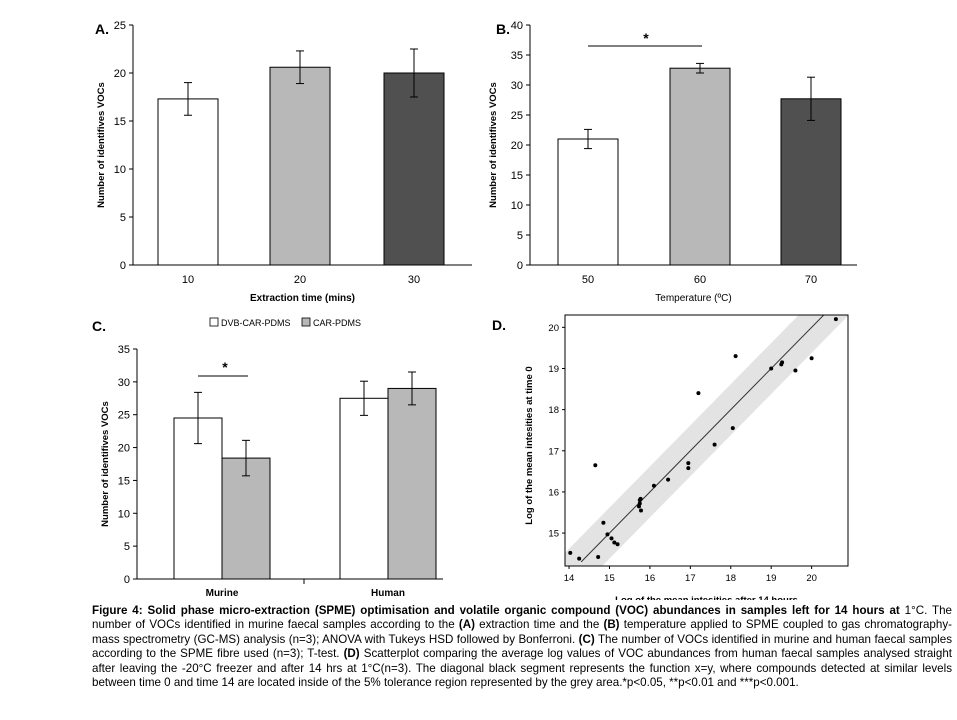  I want to click on caption-ref-a: (A), so click(466, 625).